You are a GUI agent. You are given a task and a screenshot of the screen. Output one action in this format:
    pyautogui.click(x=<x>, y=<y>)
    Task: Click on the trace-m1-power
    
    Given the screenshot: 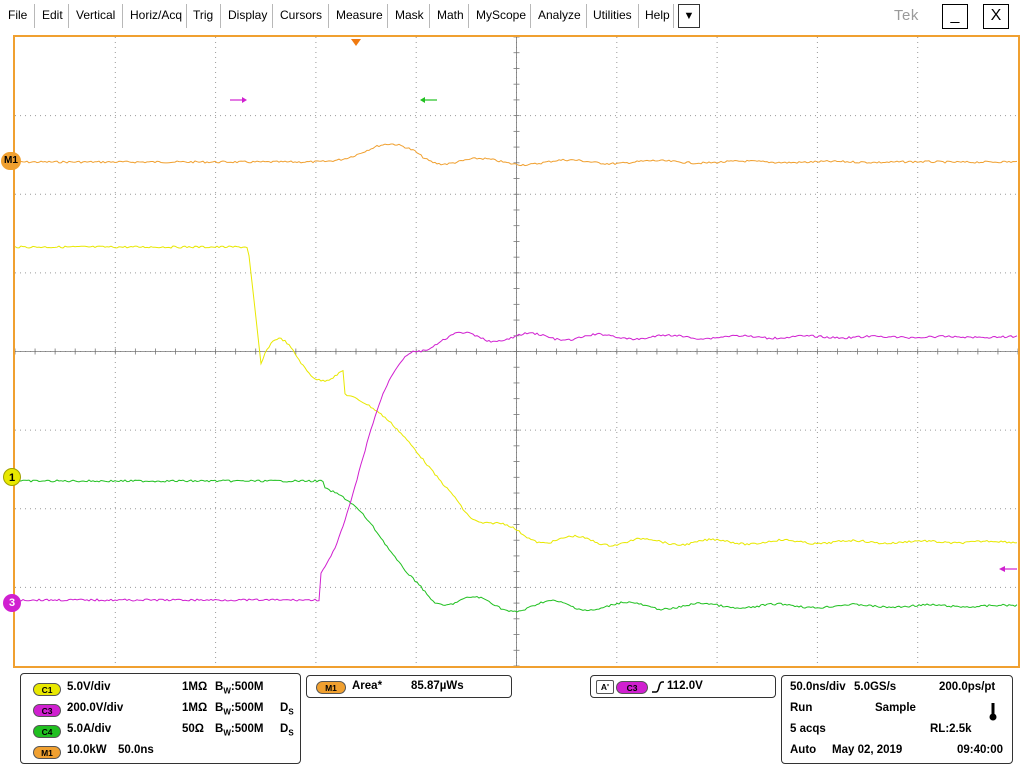 What is the action you would take?
    pyautogui.click(x=516, y=155)
    